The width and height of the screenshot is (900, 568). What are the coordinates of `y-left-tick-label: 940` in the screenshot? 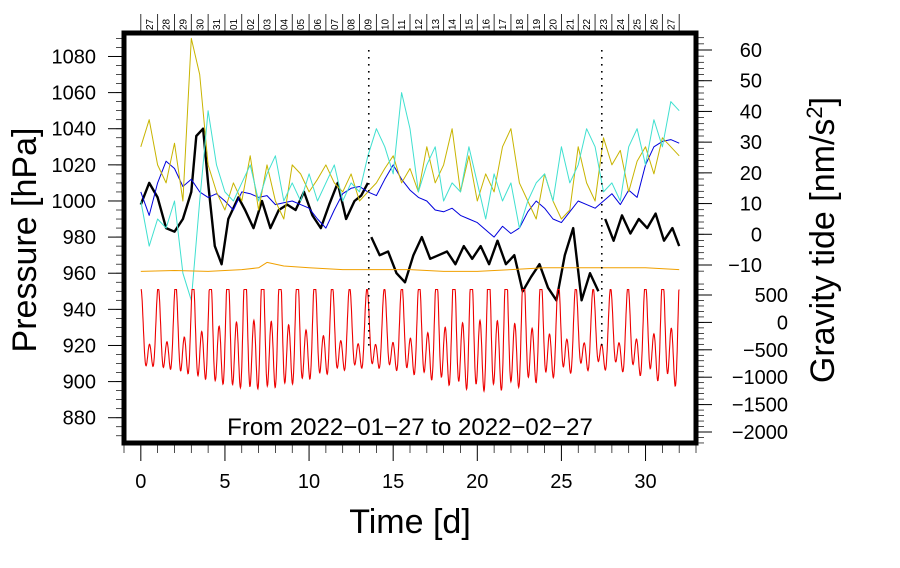 It's located at (79, 310).